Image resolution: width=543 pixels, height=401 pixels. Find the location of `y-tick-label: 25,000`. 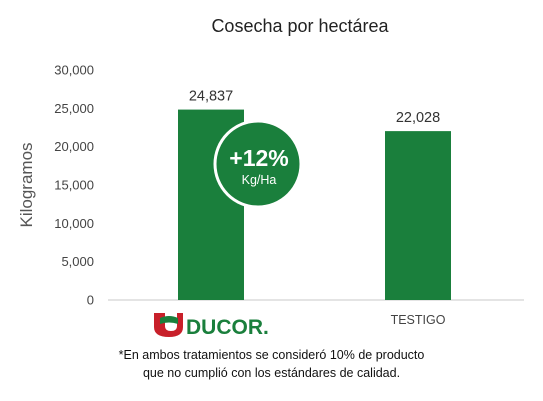

y-tick-label: 25,000 is located at coordinates (74, 108).